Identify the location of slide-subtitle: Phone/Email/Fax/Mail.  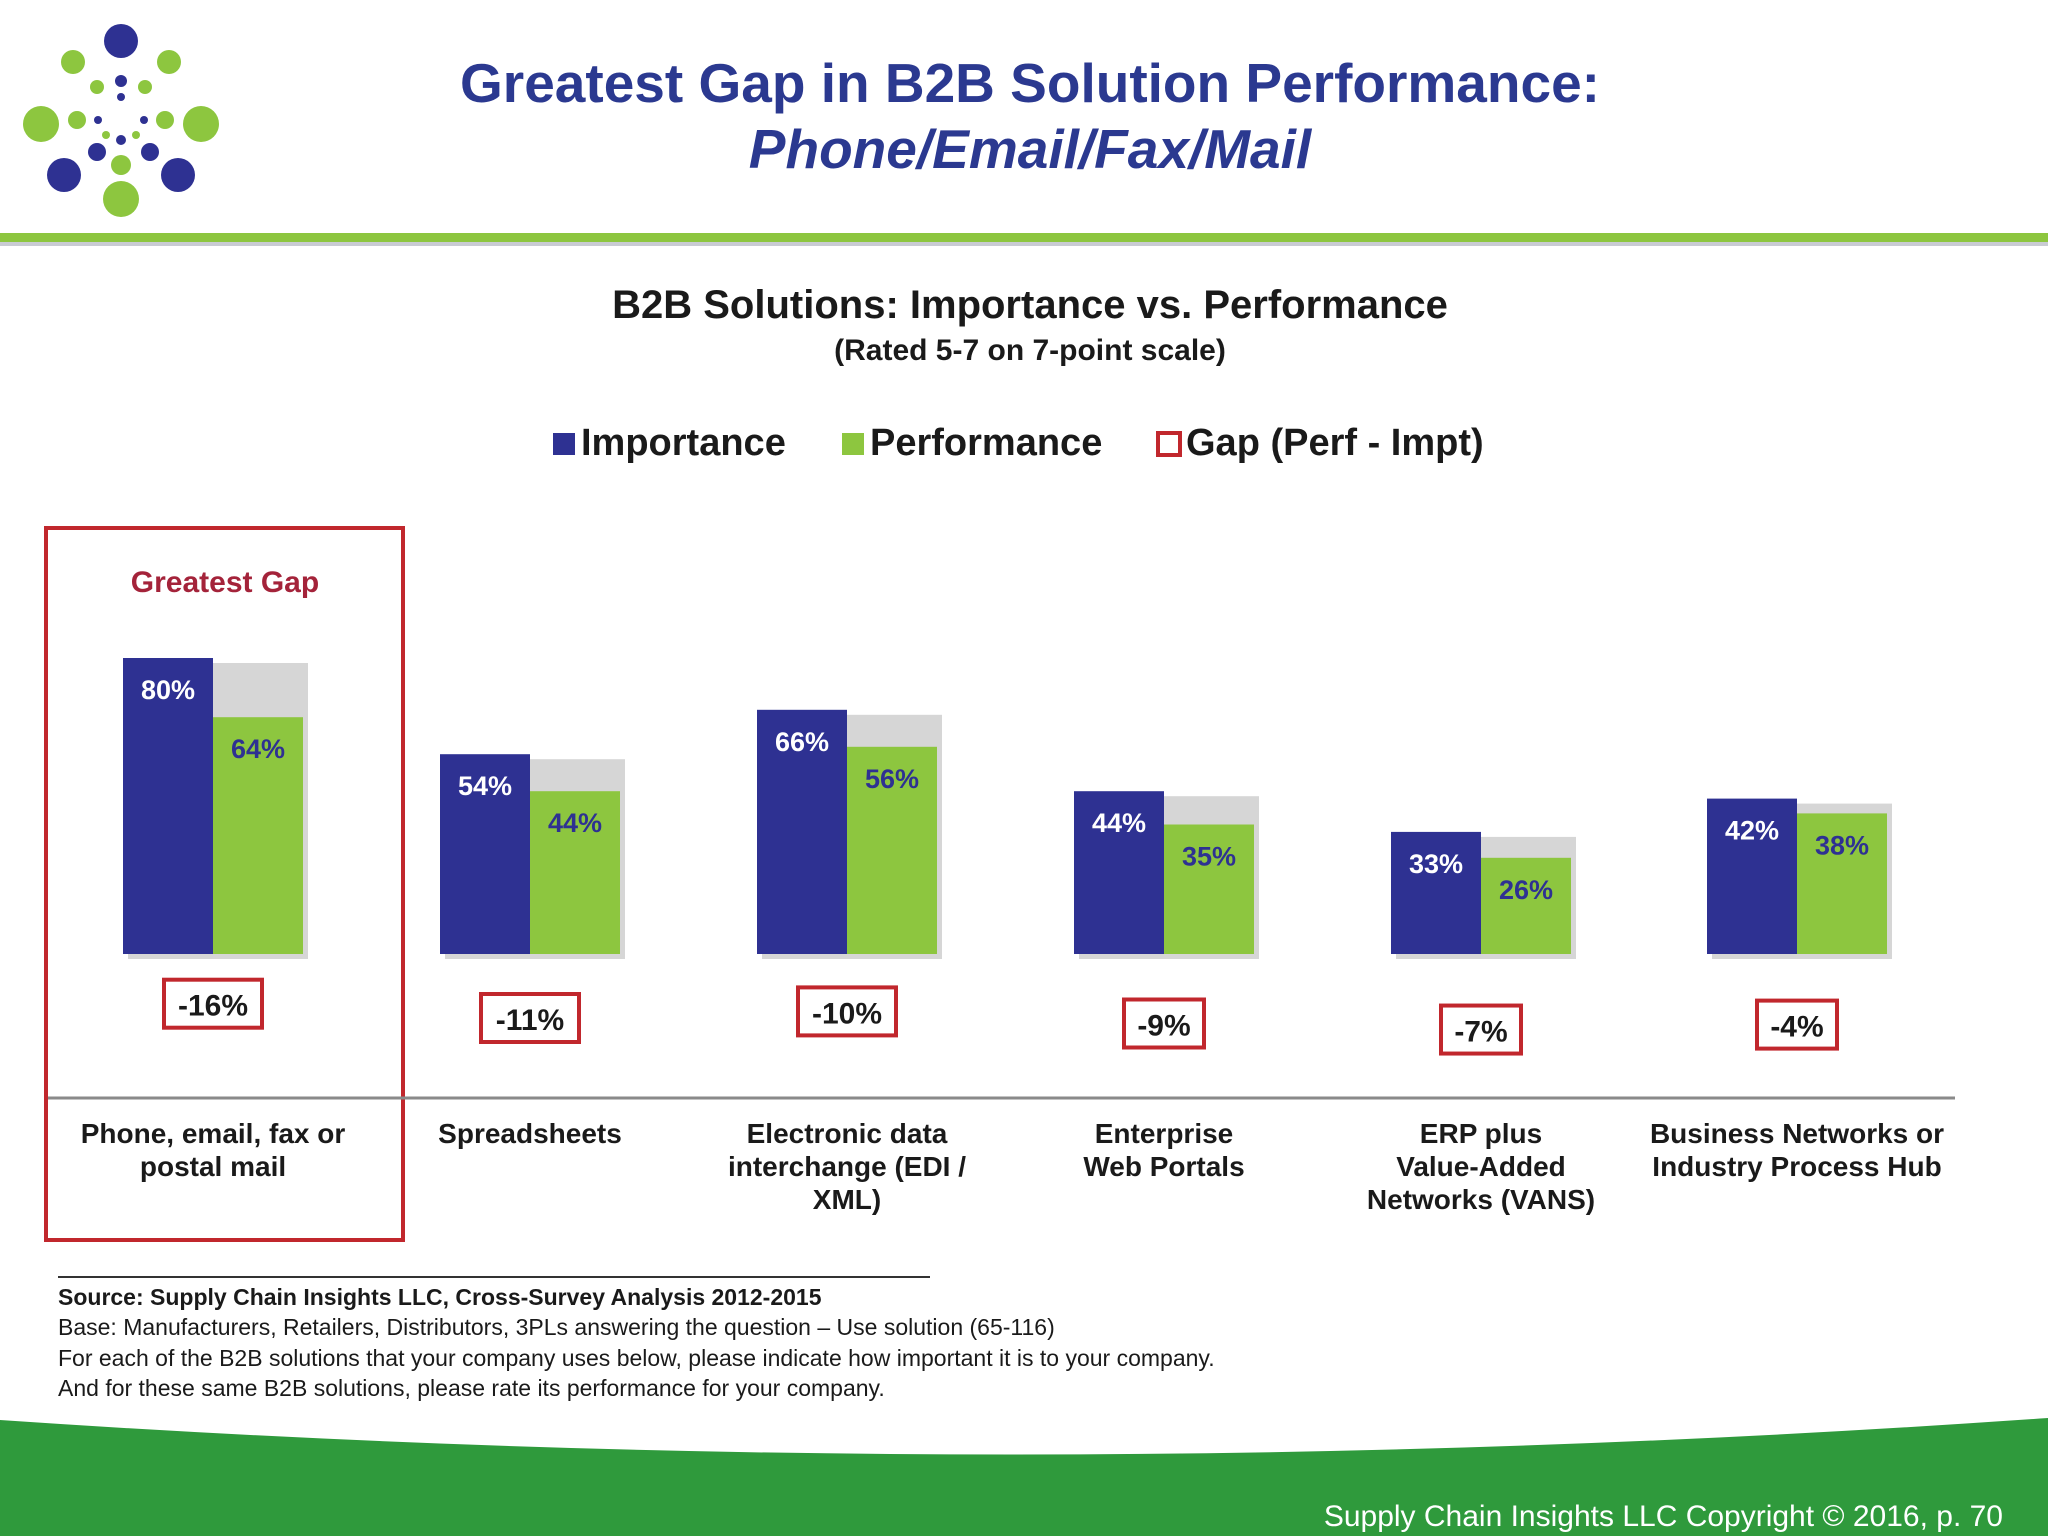
(1030, 149).